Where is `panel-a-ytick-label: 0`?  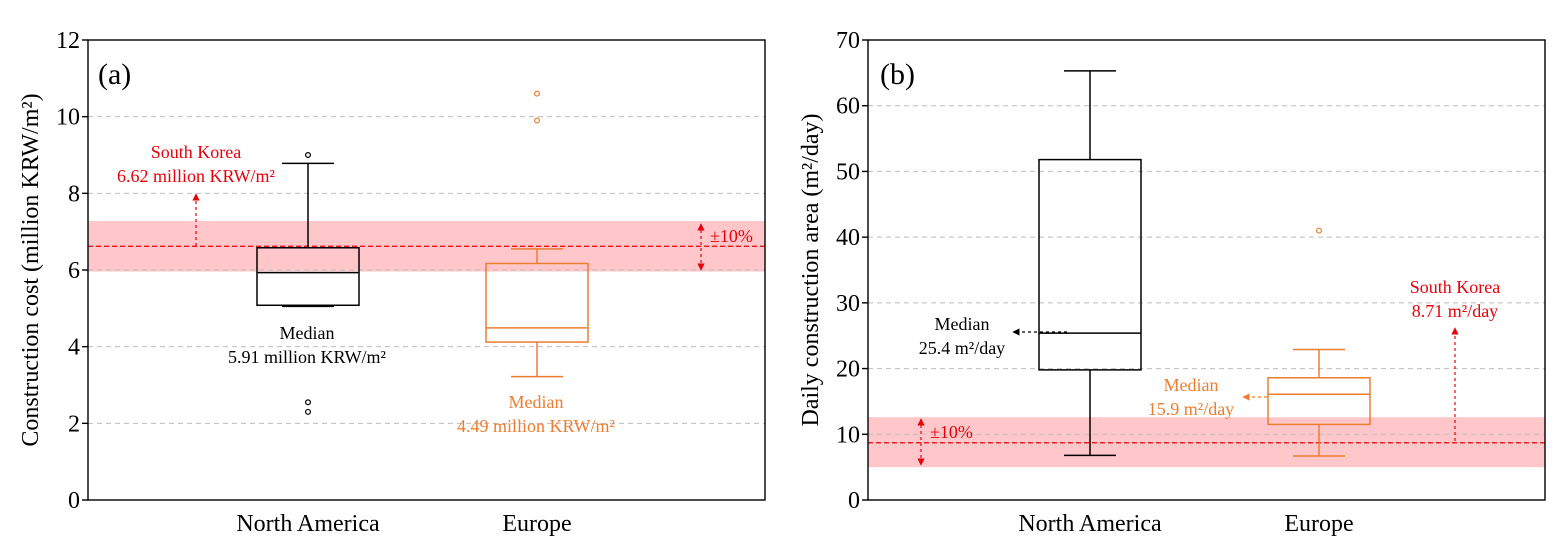 panel-a-ytick-label: 0 is located at coordinates (74, 501).